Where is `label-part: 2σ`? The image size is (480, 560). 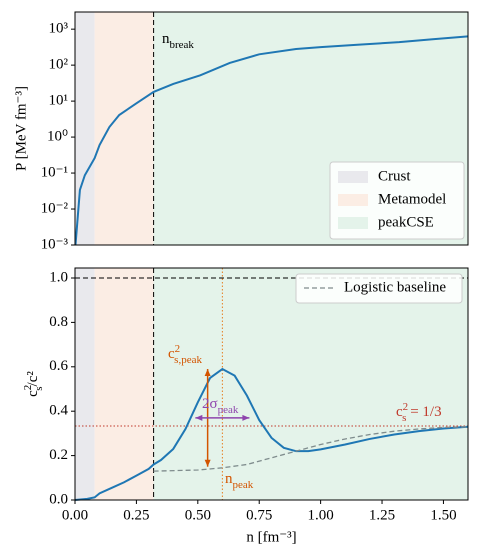 label-part: 2σ is located at coordinates (210, 404).